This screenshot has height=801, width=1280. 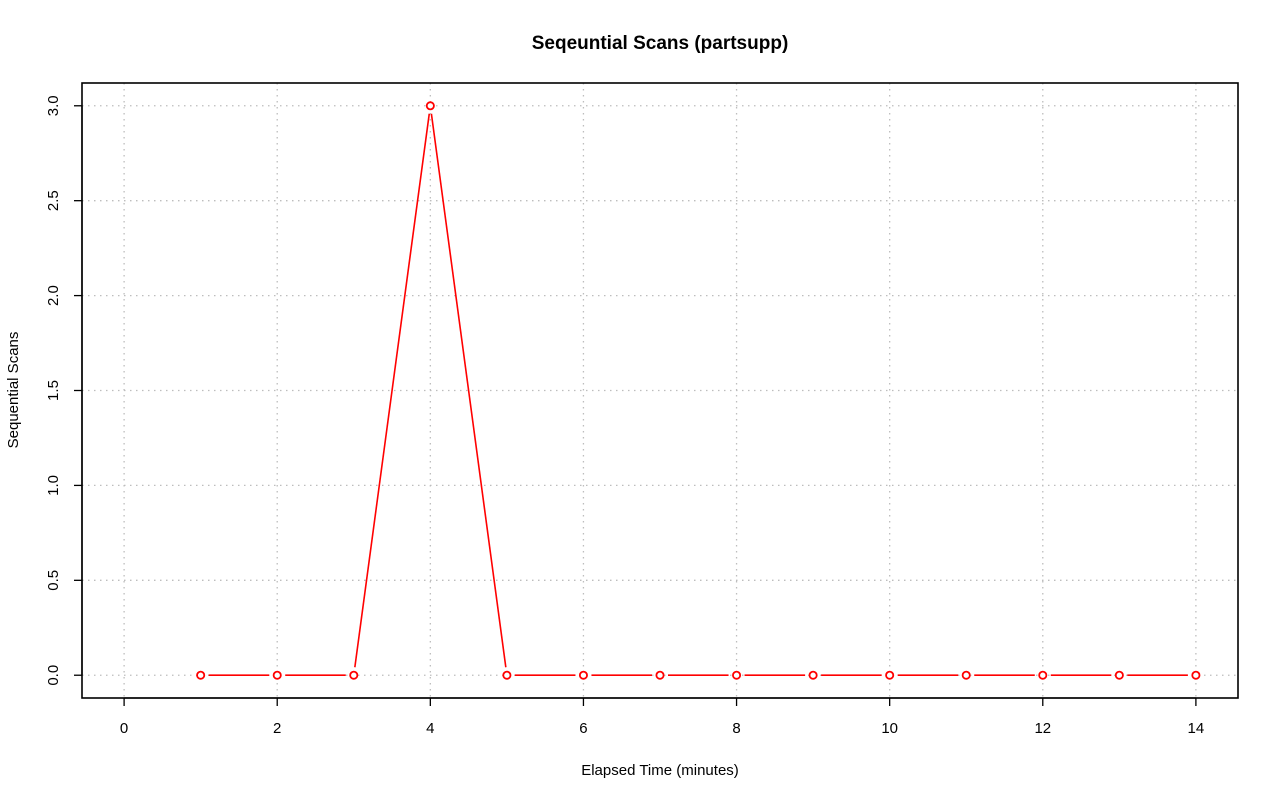 I want to click on chart-title: Seqeuntial Scans (partsupp), so click(x=660, y=43).